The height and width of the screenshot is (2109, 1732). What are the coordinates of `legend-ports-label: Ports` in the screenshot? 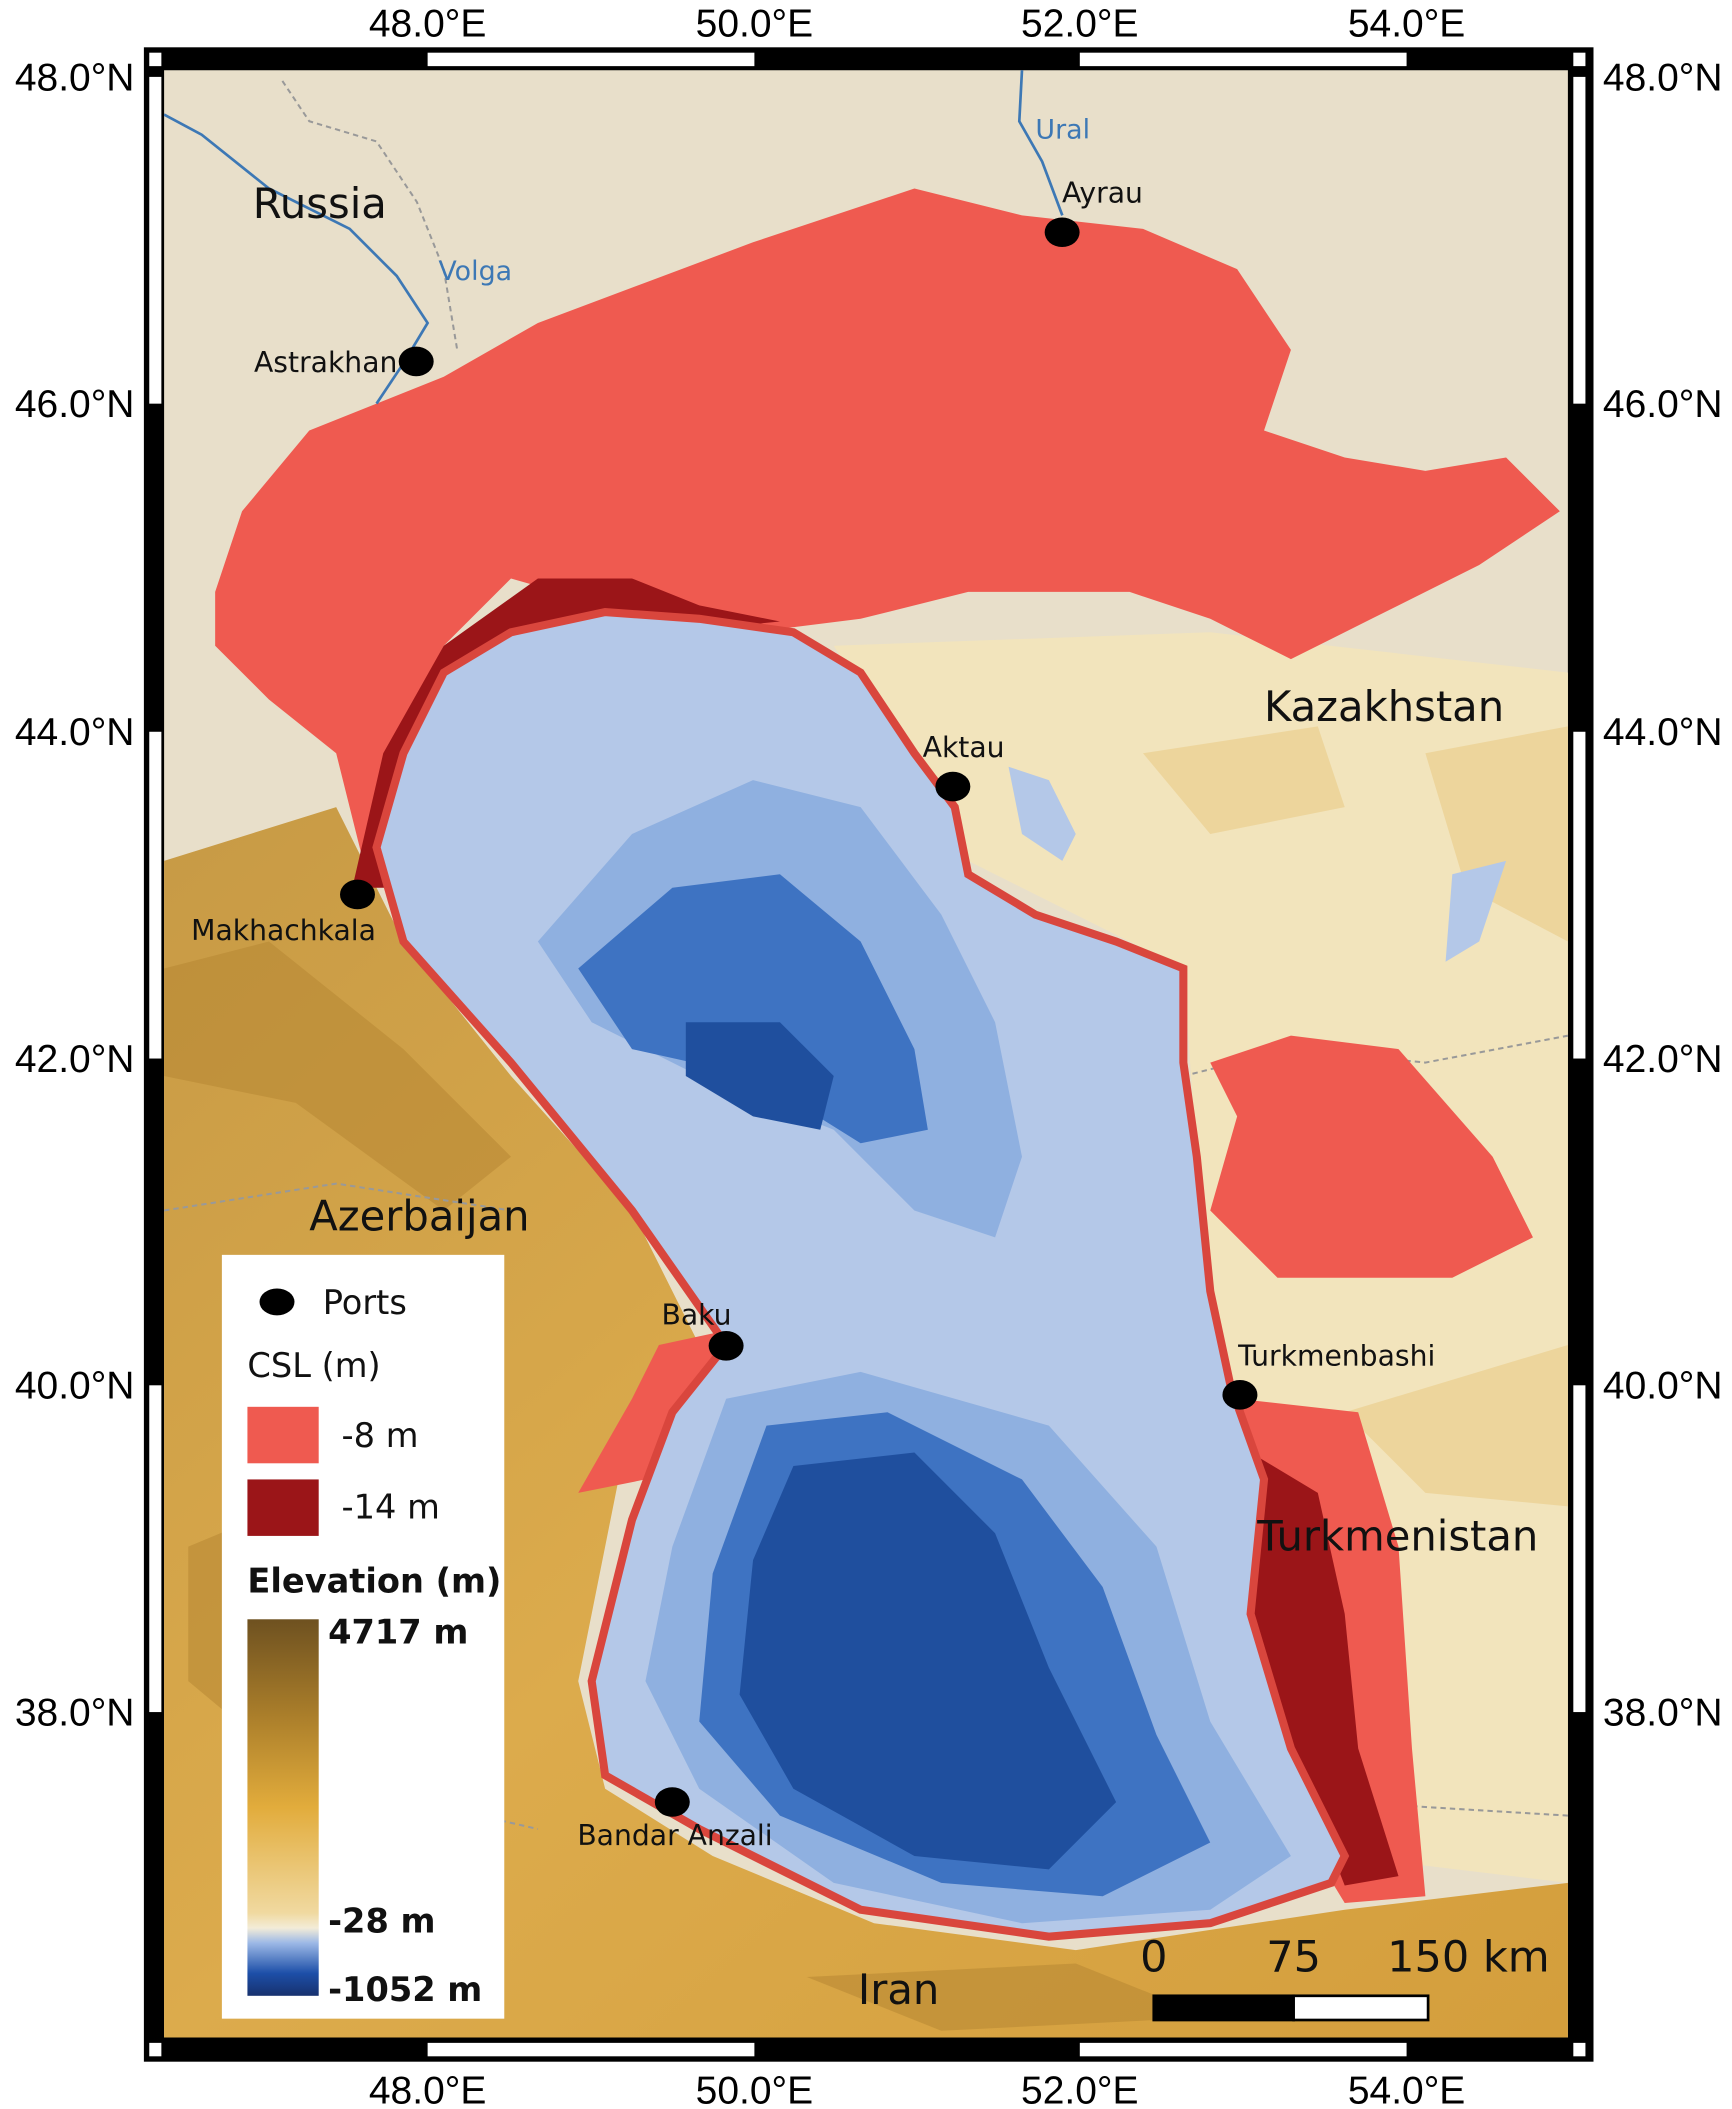 It's located at (365, 1302).